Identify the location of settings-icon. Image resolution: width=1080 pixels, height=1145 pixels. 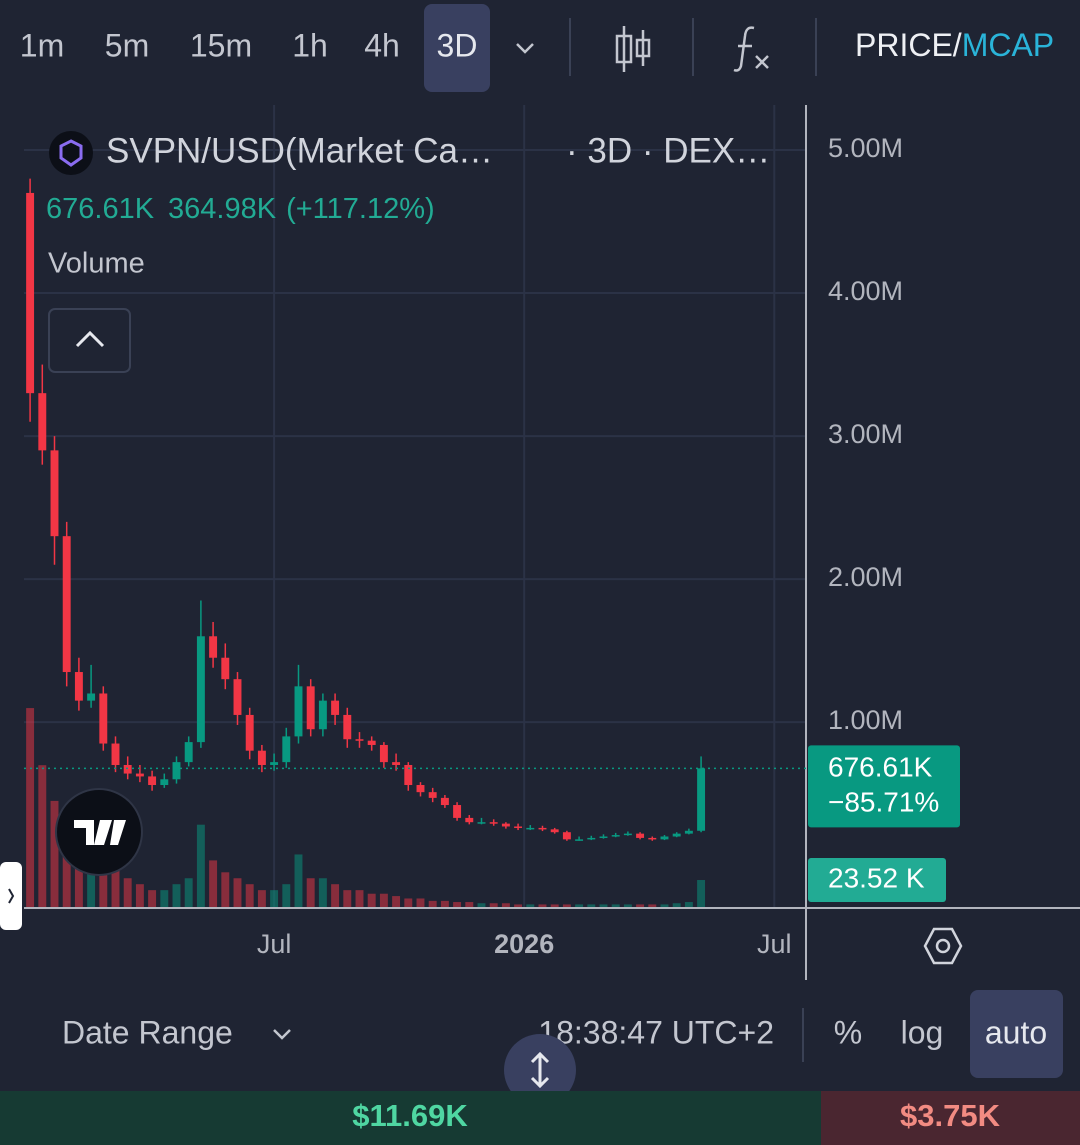
(943, 946).